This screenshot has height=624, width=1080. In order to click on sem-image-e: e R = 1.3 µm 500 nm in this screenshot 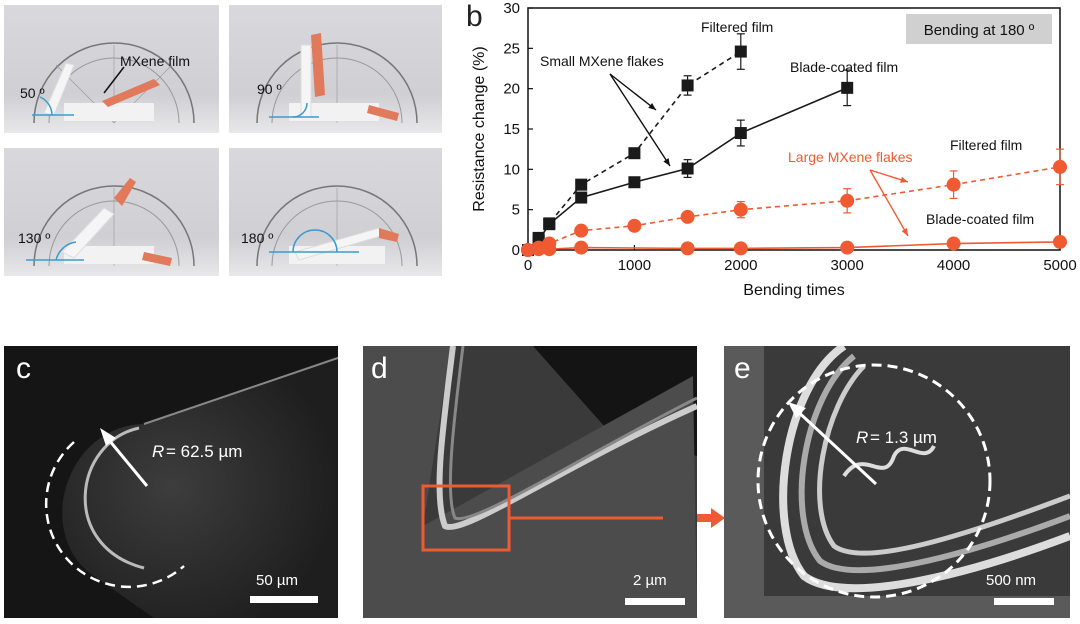, I will do `click(897, 482)`.